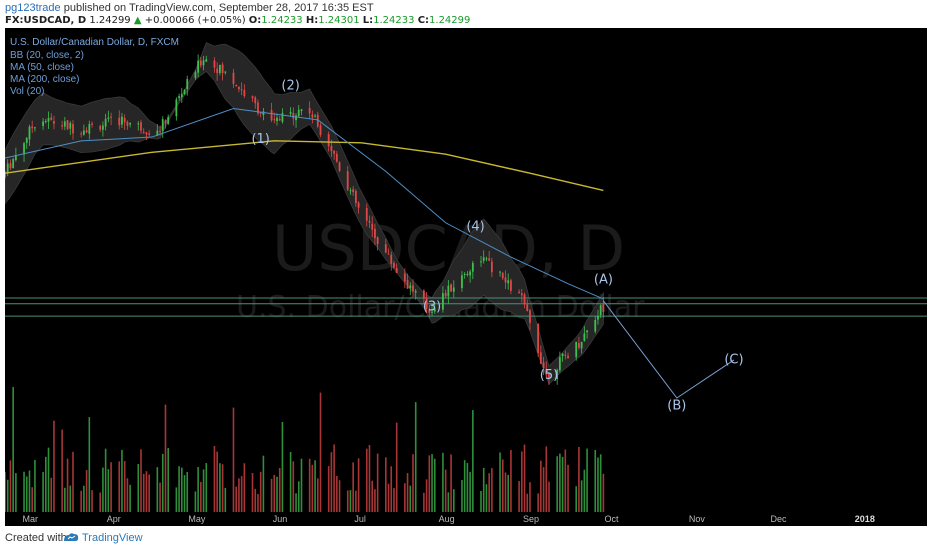 This screenshot has width=932, height=550. I want to click on tradingview-brand: TradingView, so click(112, 538).